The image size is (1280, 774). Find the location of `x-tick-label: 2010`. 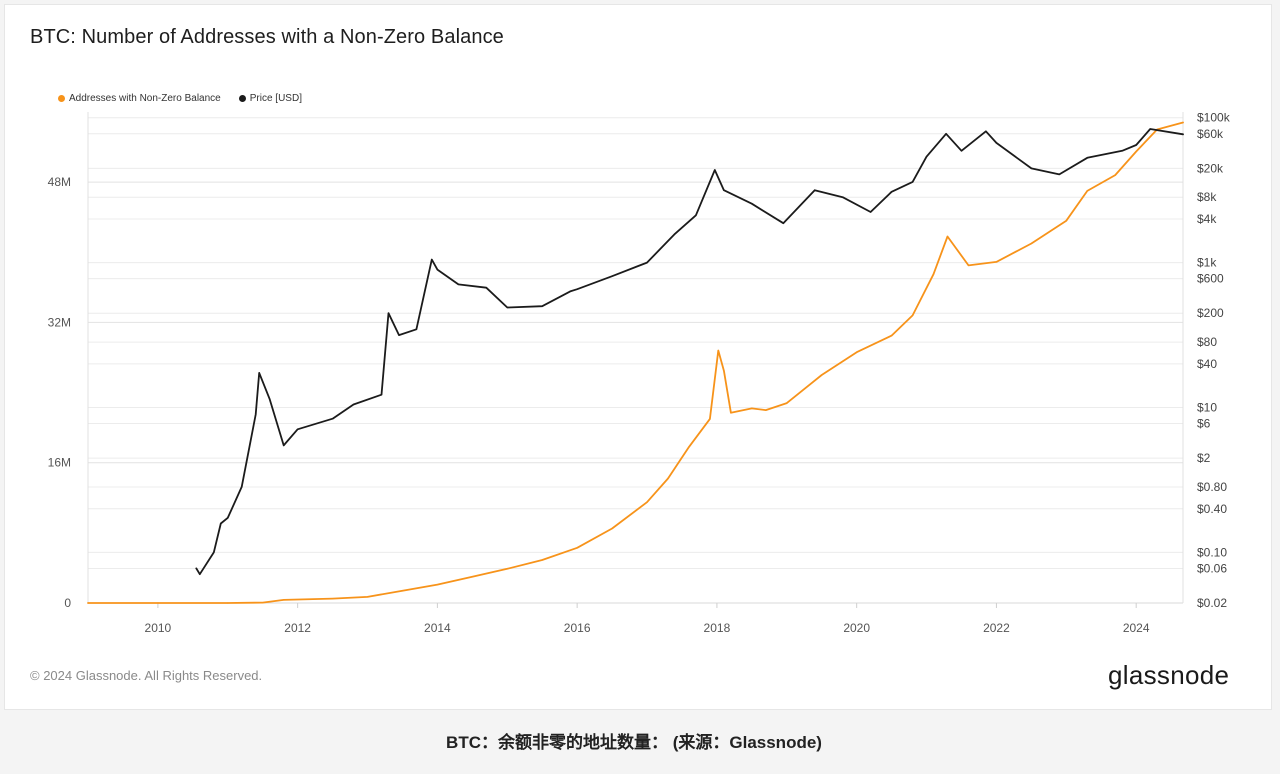

x-tick-label: 2010 is located at coordinates (158, 628).